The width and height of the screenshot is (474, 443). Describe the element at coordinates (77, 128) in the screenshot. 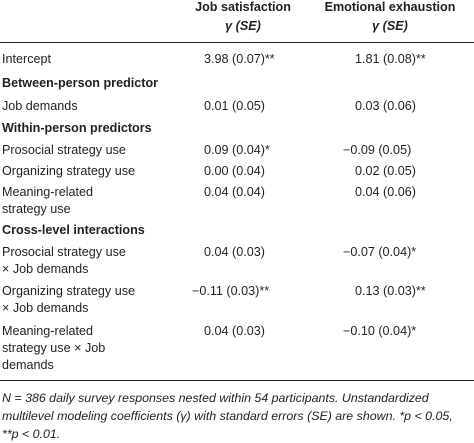

I see `section-within-person: Within-person predictors` at that location.